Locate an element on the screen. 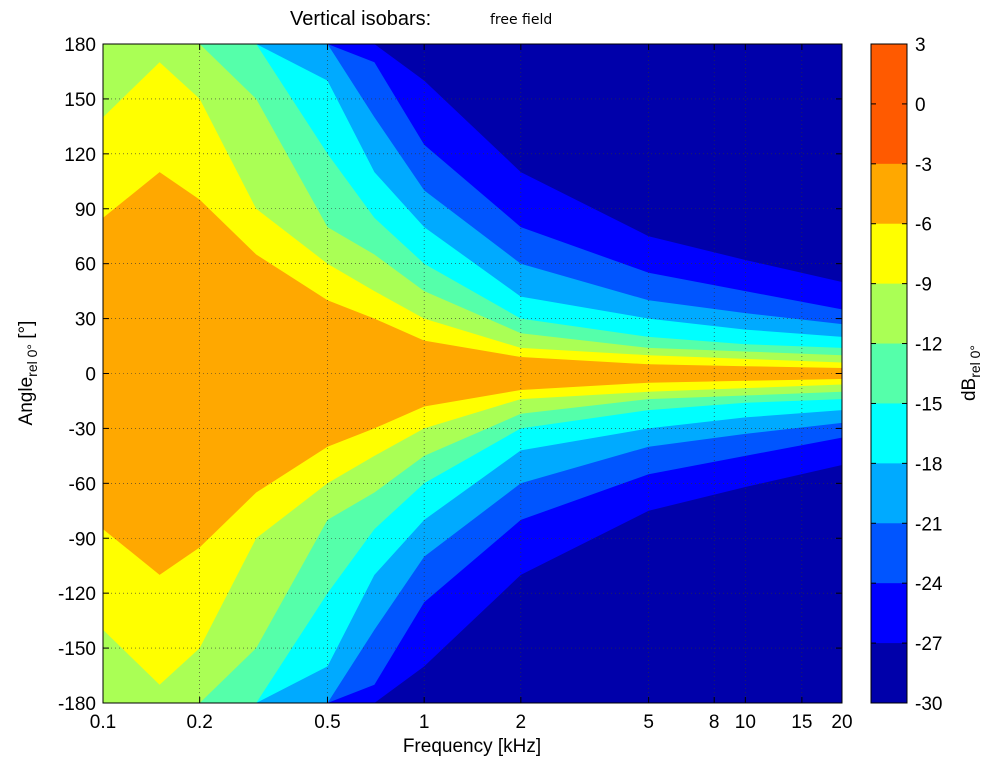 The height and width of the screenshot is (765, 987). colorbar-tick-label: -24 is located at coordinates (929, 584).